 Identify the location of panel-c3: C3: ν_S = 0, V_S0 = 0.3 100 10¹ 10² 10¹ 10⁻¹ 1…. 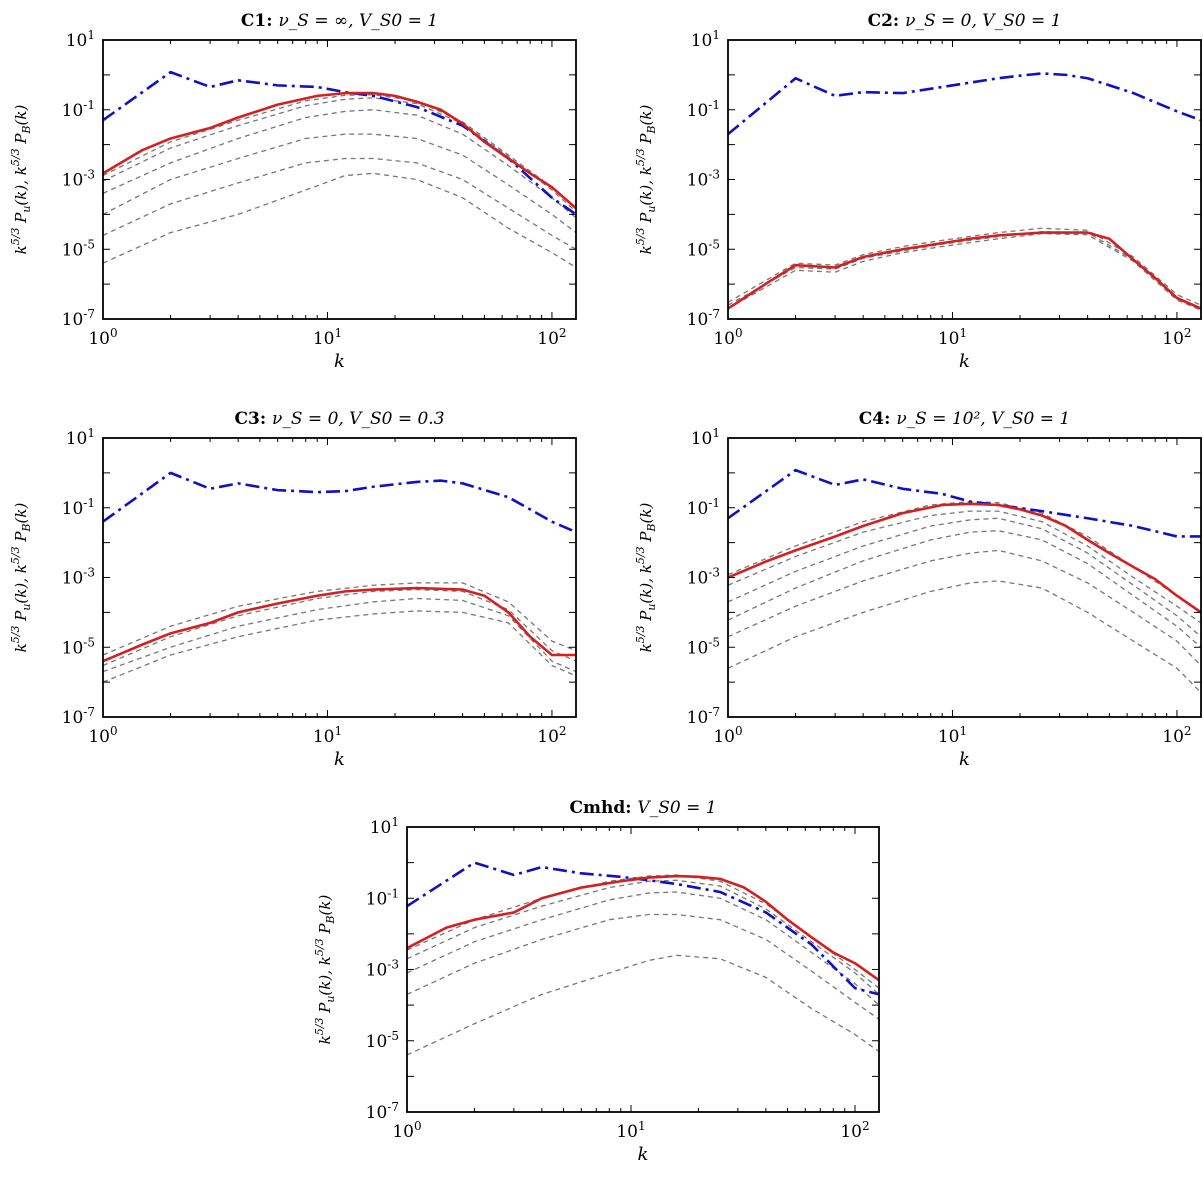
(293, 589).